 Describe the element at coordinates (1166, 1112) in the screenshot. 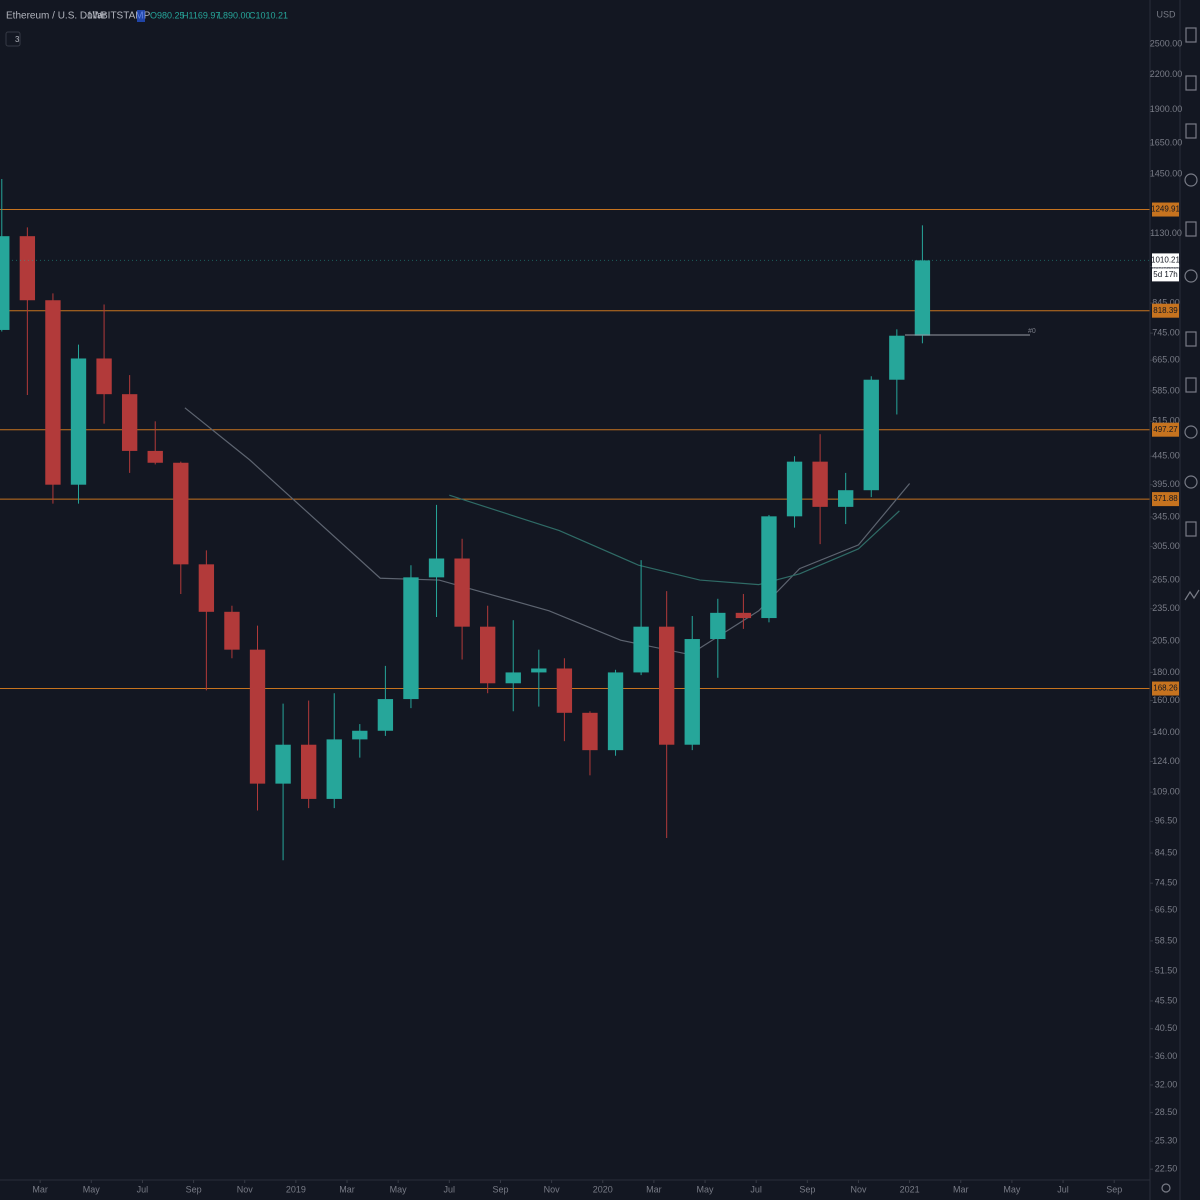

I see `y-tick-label: 28.50` at that location.